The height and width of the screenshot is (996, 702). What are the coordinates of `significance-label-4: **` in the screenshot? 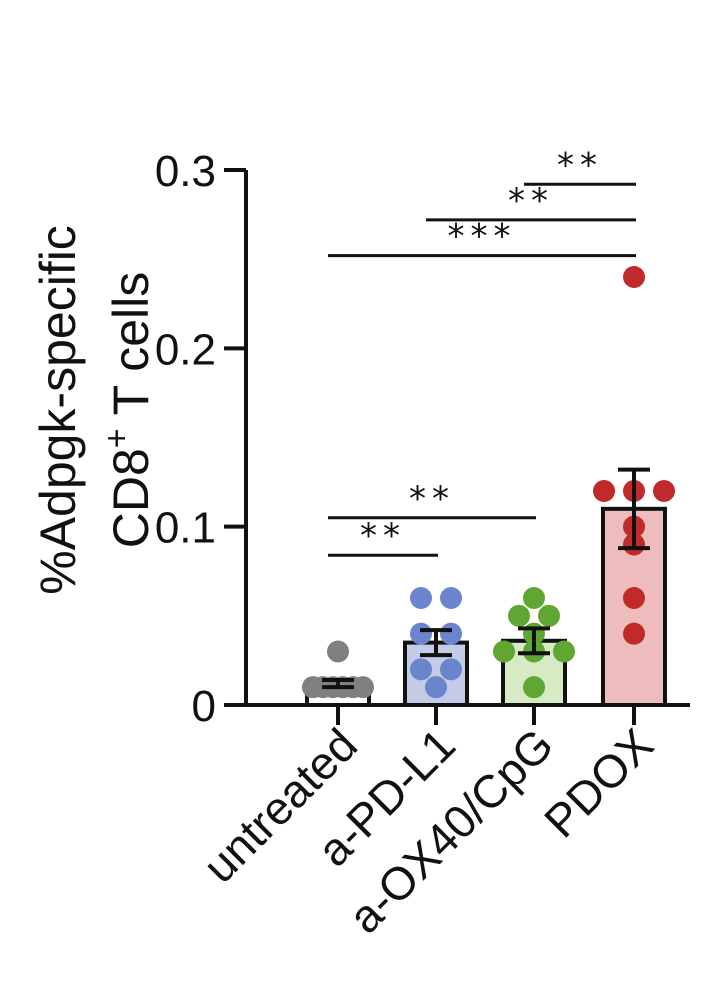 It's located at (580, 165).